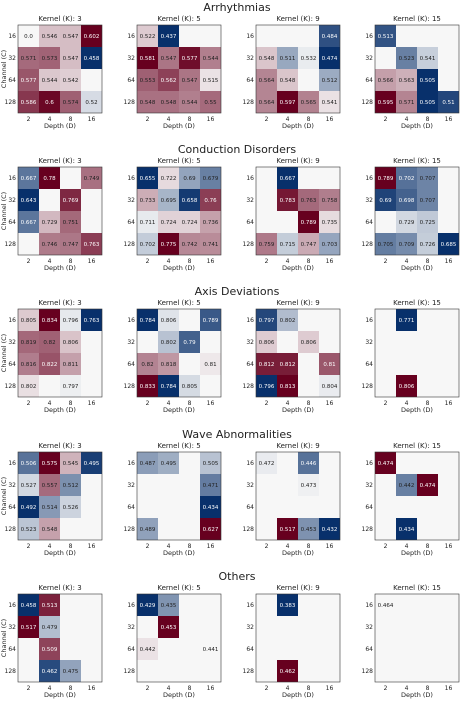 Image resolution: width=474 pixels, height=713 pixels. What do you see at coordinates (309, 119) in the screenshot?
I see `x-tick-label: 8` at bounding box center [309, 119].